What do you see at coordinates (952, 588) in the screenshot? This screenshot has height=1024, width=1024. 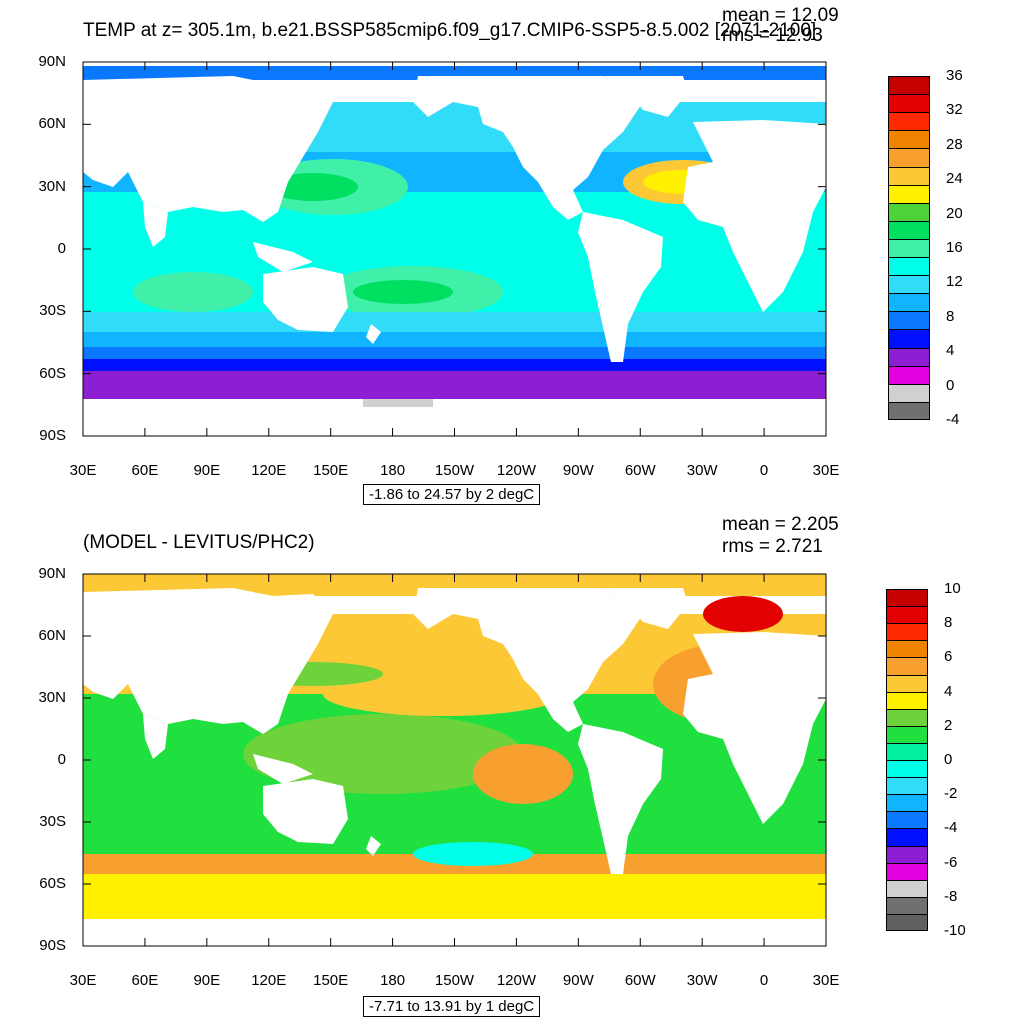 I see `colorbar-label: 10` at bounding box center [952, 588].